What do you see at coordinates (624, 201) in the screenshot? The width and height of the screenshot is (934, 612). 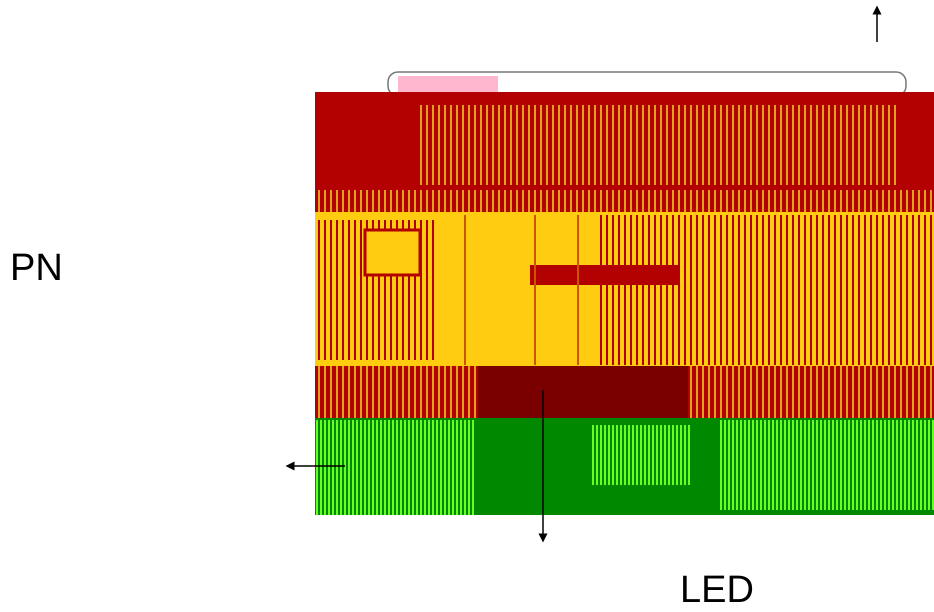 I see `red-texture-edge` at bounding box center [624, 201].